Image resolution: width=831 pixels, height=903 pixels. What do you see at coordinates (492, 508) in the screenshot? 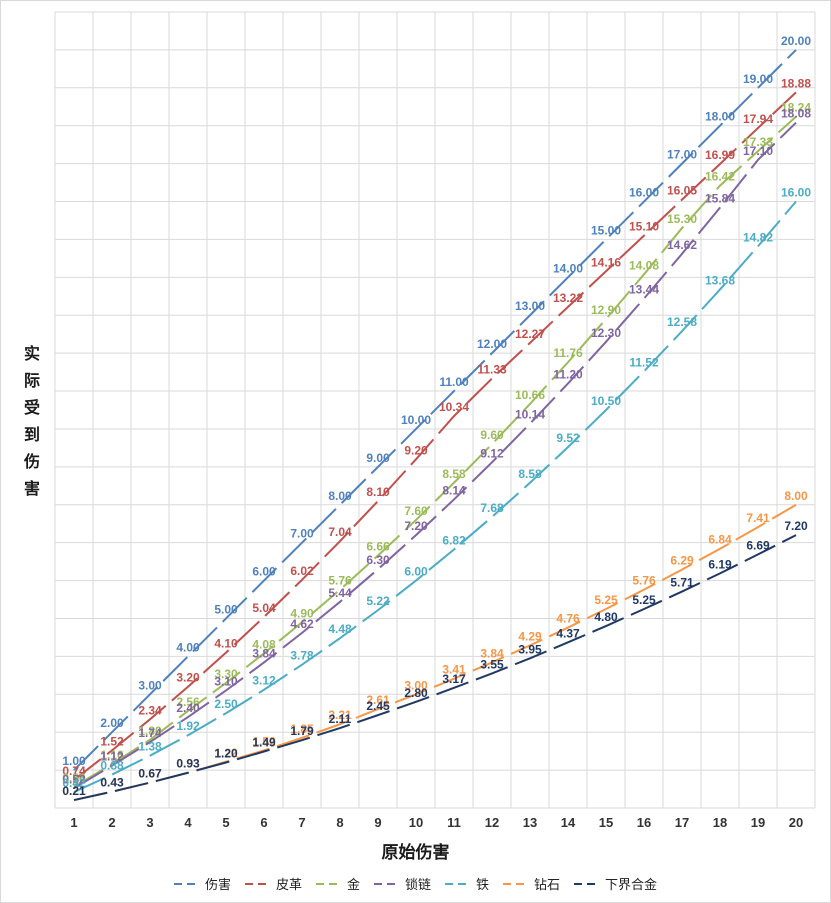
I see `data-label: 7.68` at bounding box center [492, 508].